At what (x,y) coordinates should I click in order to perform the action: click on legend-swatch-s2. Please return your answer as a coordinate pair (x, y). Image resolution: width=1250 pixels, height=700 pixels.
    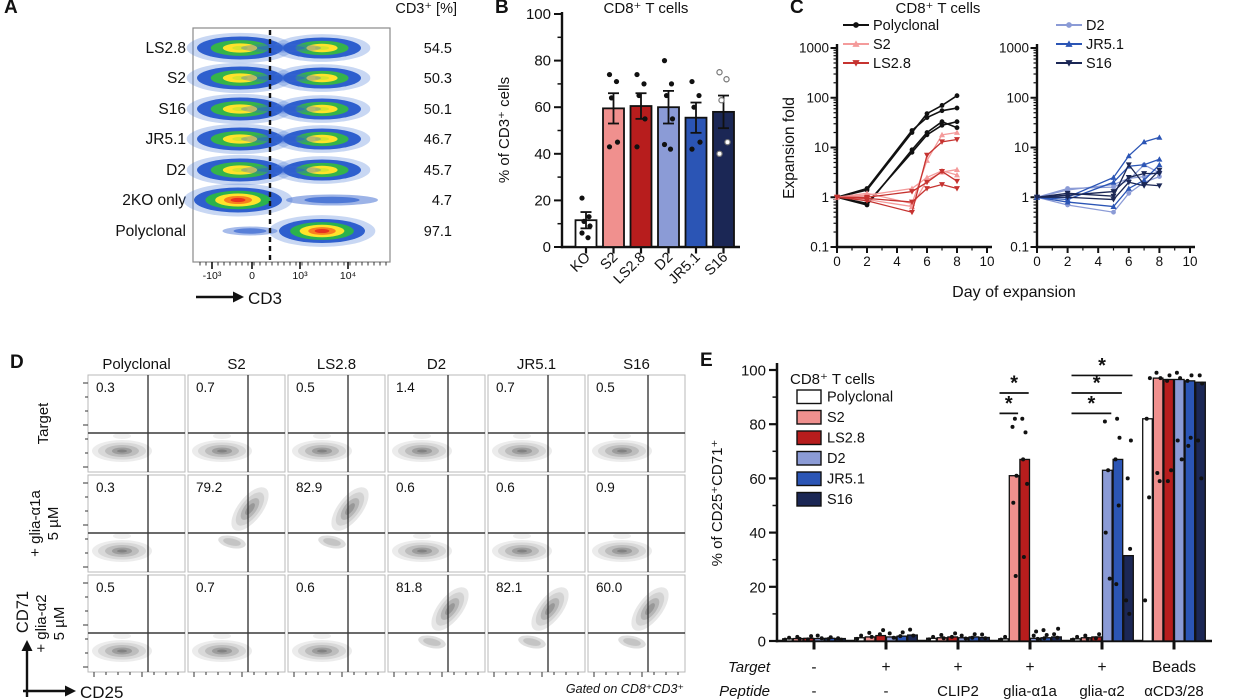
    Looking at the image, I should click on (809, 417).